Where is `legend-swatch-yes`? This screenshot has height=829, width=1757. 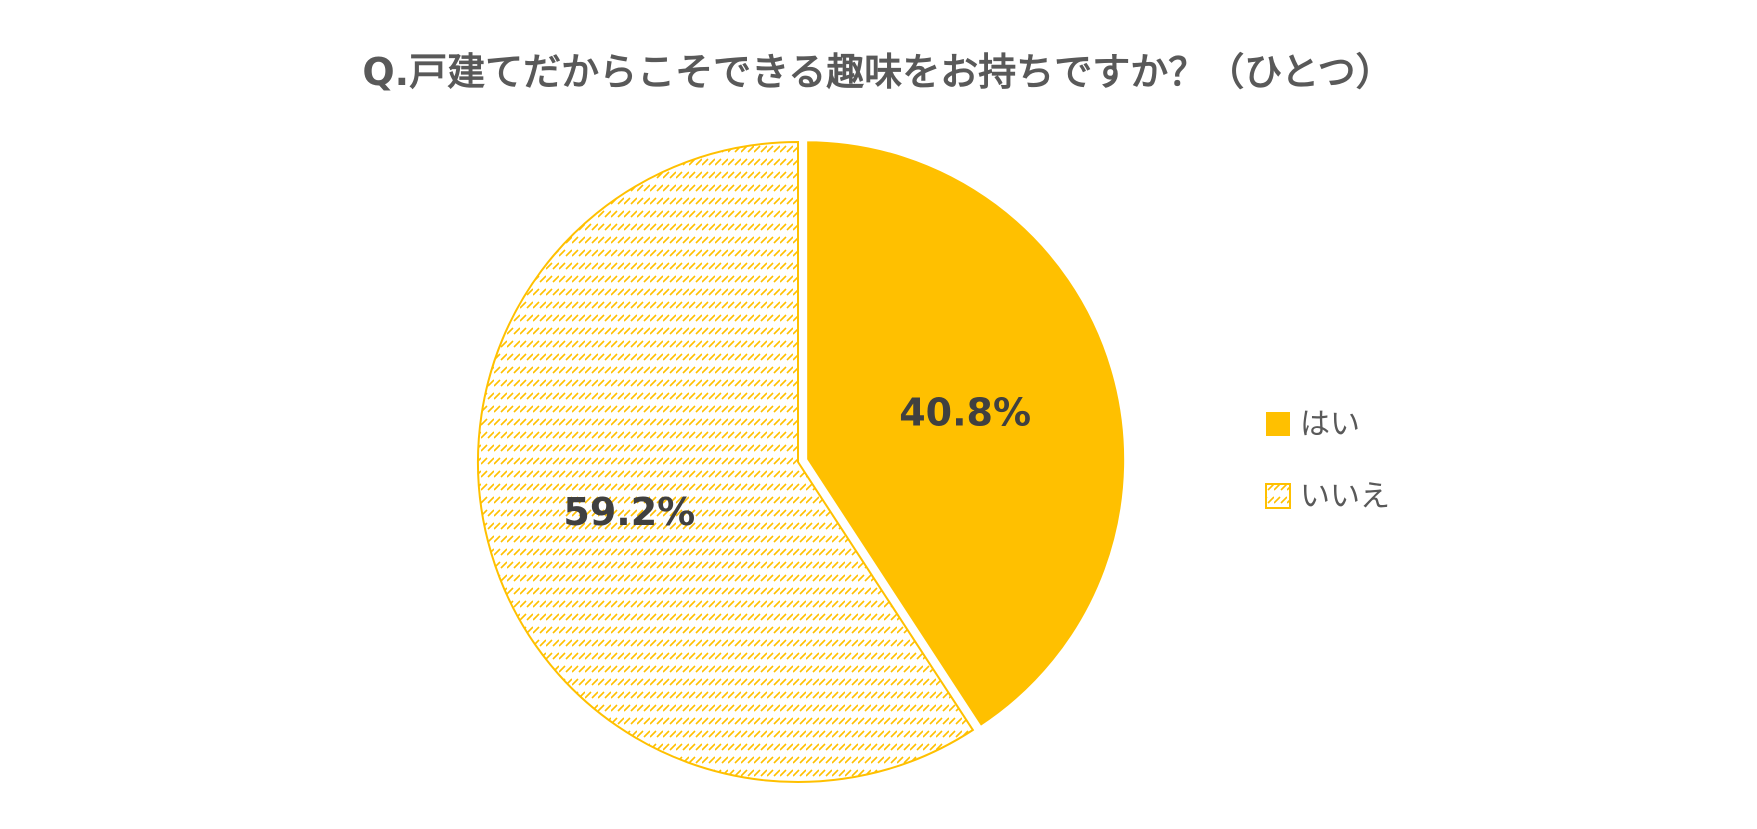
legend-swatch-yes is located at coordinates (1278, 424).